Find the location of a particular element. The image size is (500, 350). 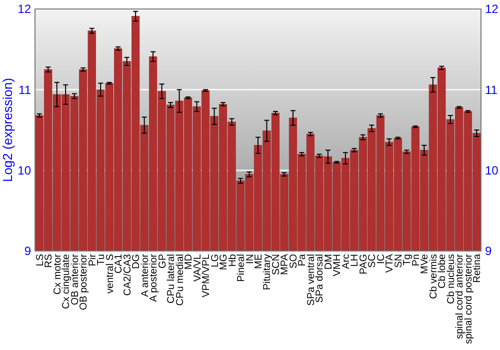

x-tick-label: OB posterior is located at coordinates (84, 281).